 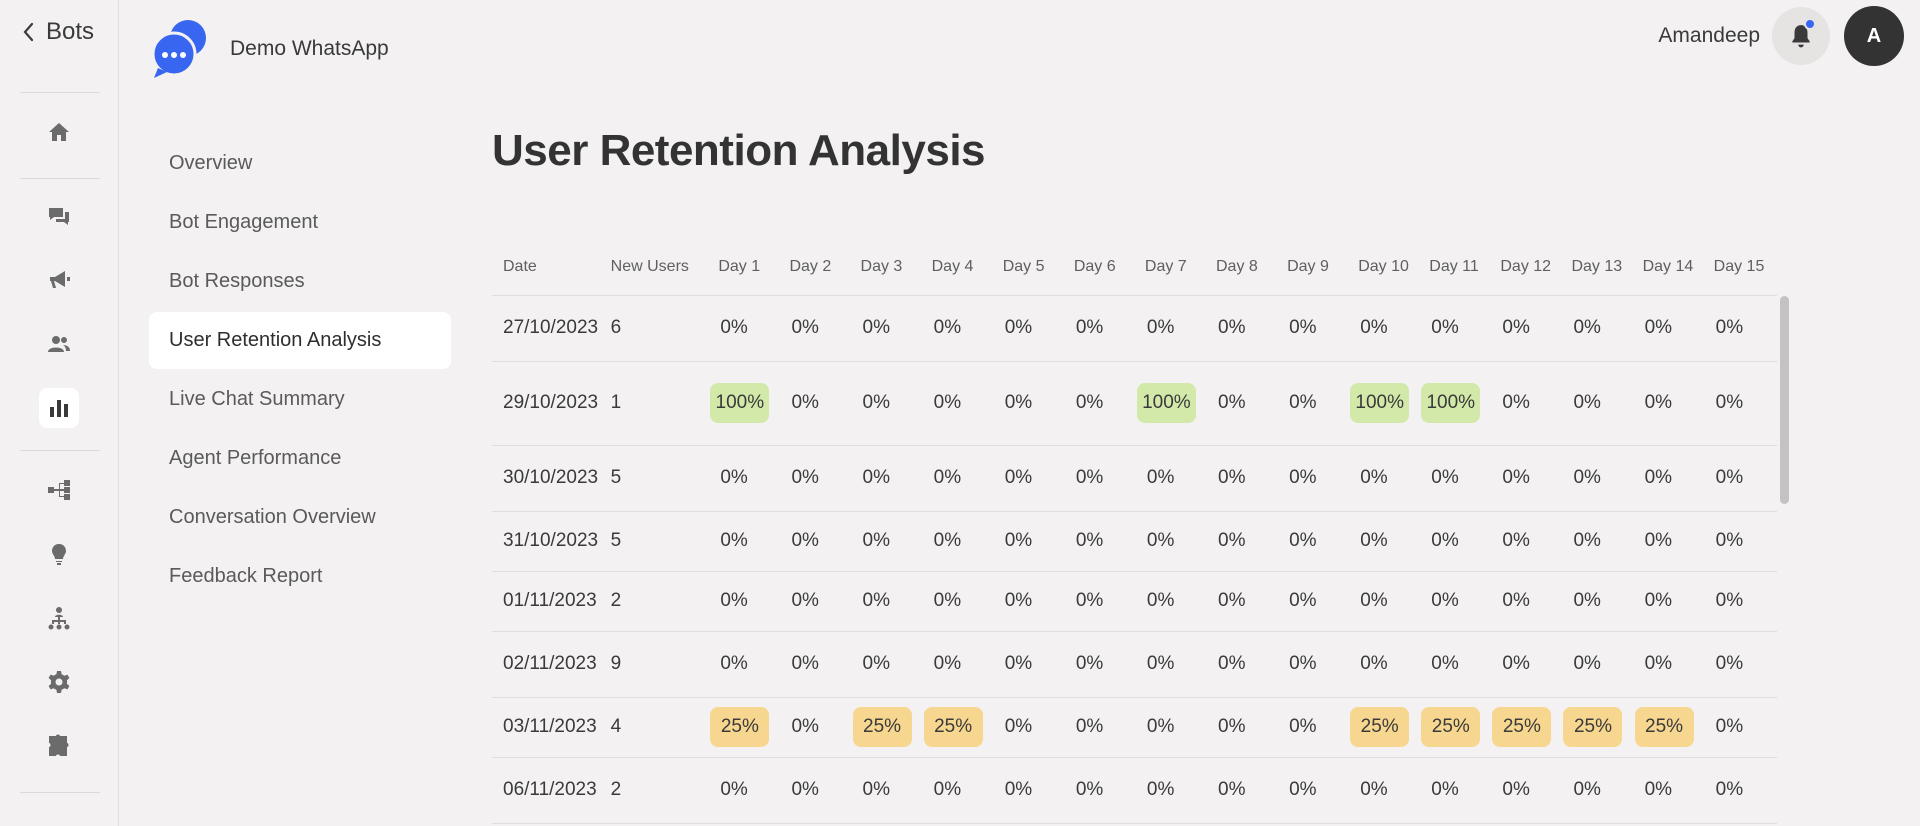 What do you see at coordinates (59, 746) in the screenshot?
I see `puzzle-icon` at bounding box center [59, 746].